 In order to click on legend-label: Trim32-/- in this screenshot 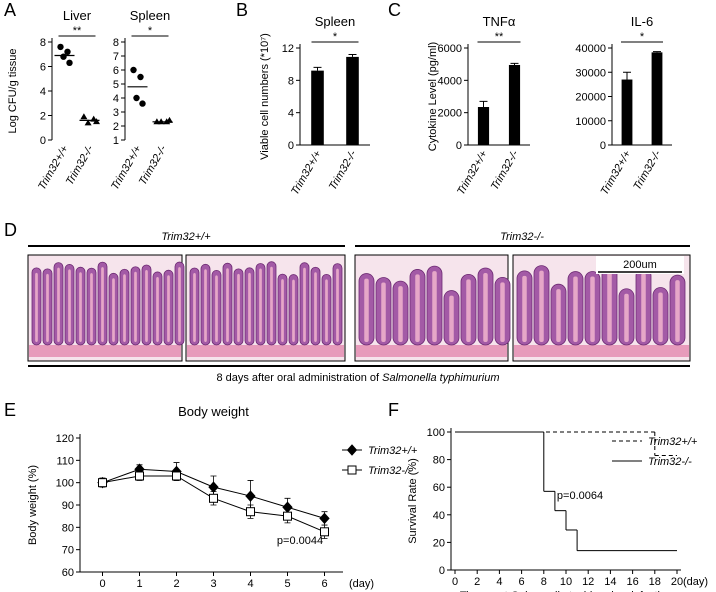, I will do `click(390, 471)`.